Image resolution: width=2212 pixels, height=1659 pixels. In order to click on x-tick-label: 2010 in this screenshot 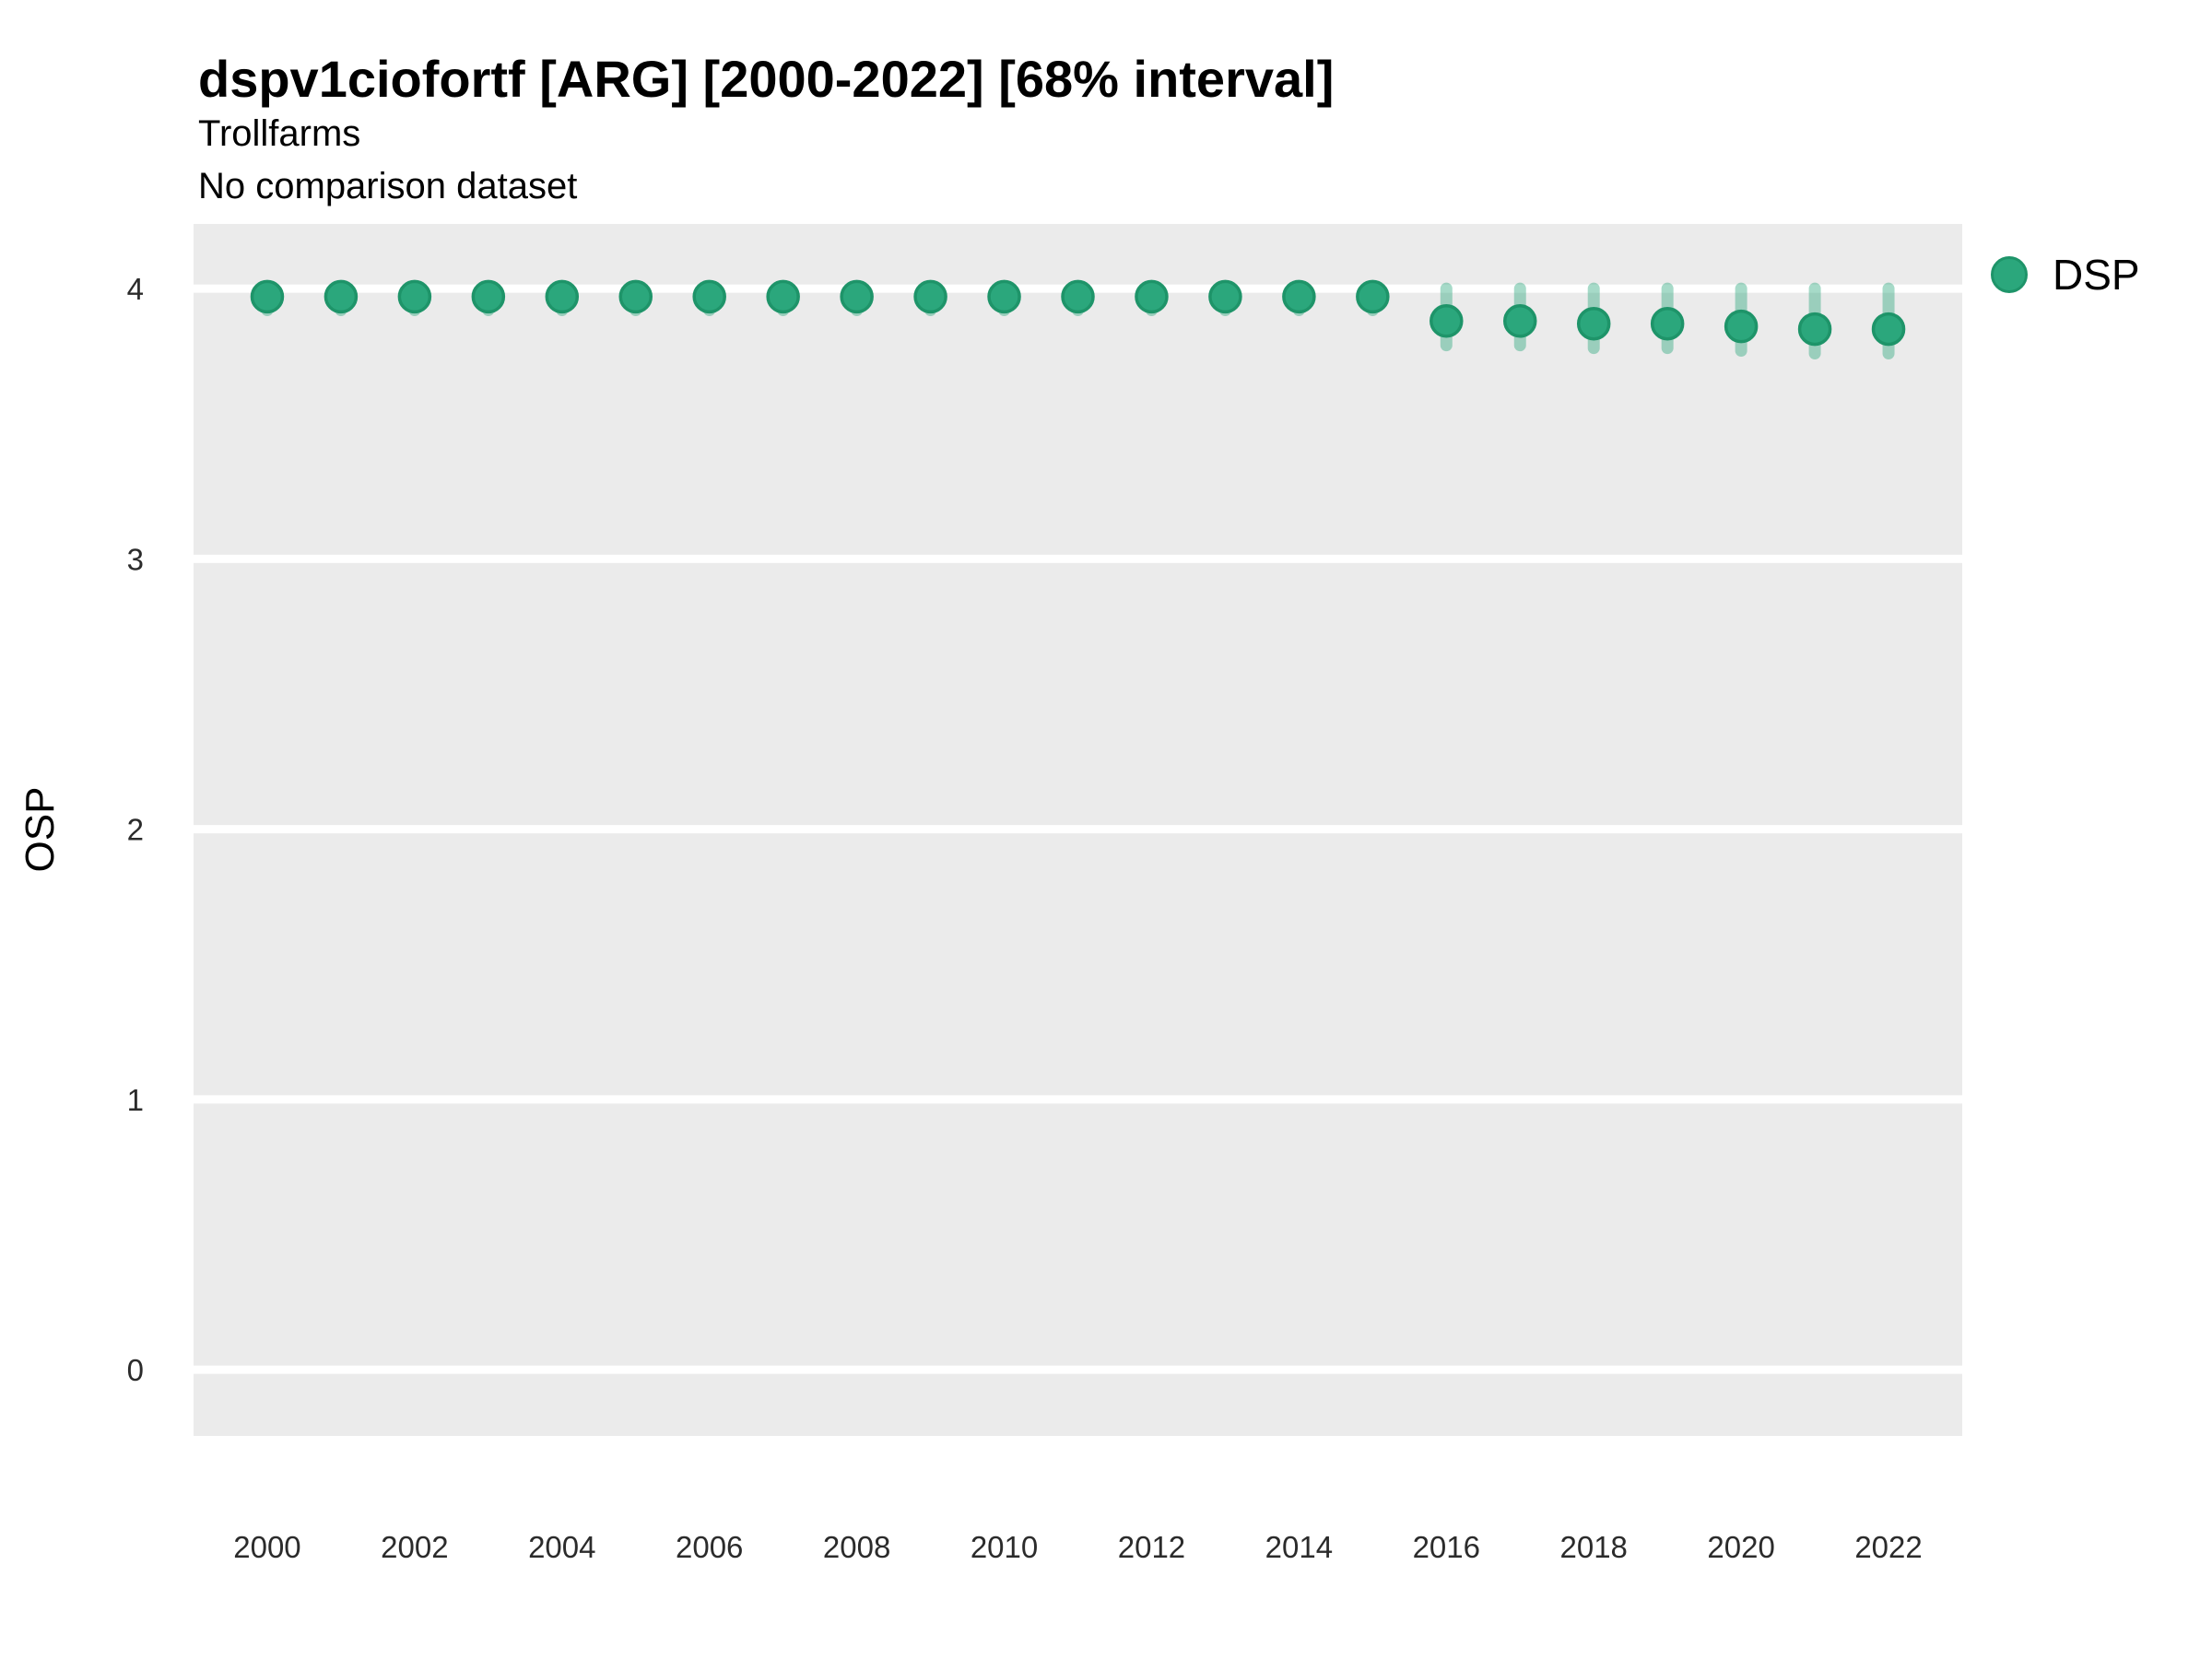, I will do `click(1004, 1547)`.